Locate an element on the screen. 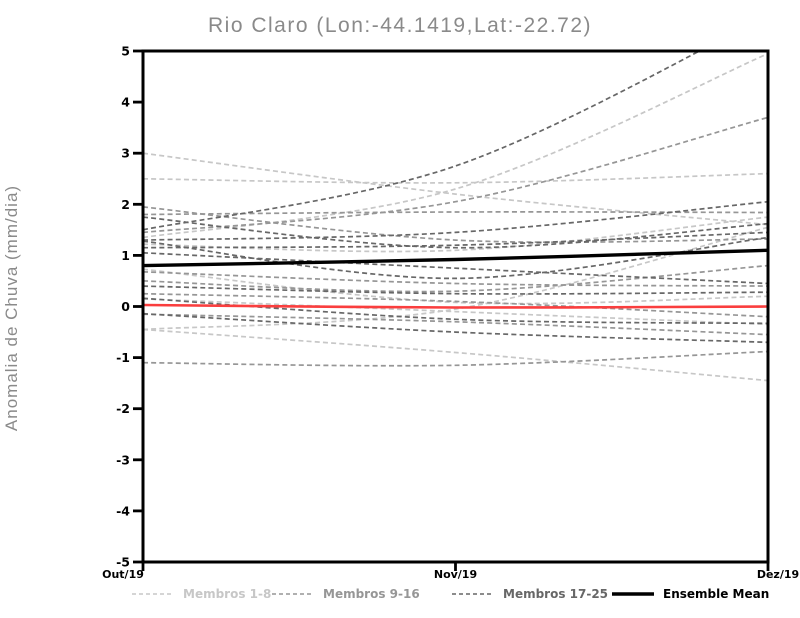 Image resolution: width=800 pixels, height=618 pixels. y-tick-label: 3 is located at coordinates (125, 153).